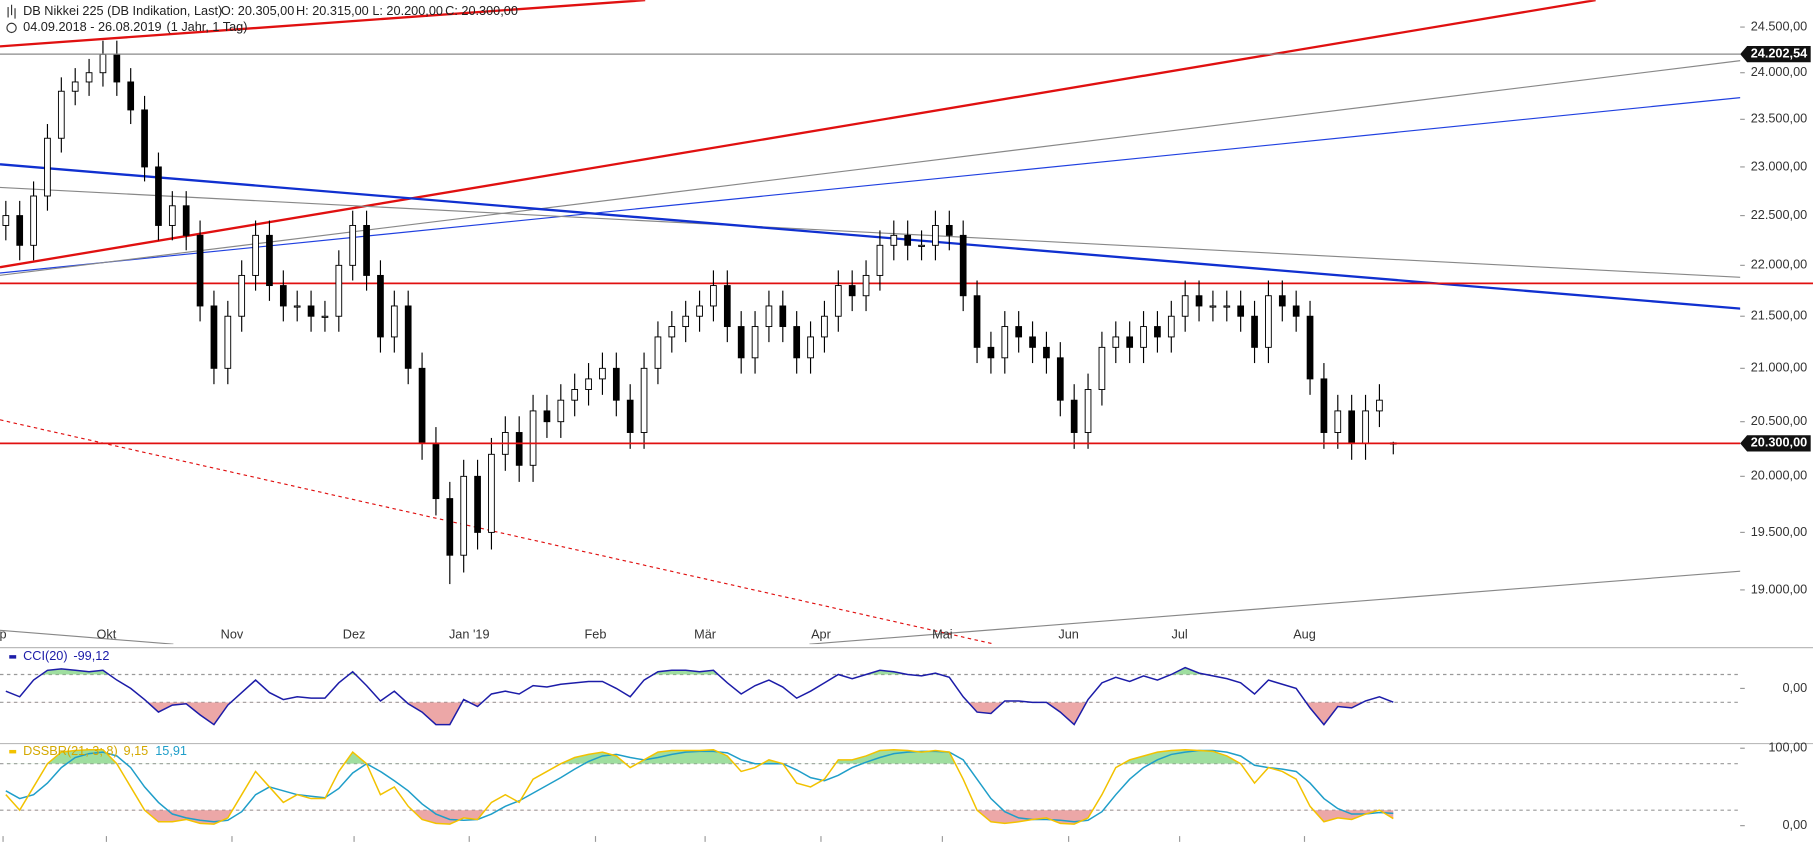 The height and width of the screenshot is (842, 1813). I want to click on legend-swatch, so click(13, 657).